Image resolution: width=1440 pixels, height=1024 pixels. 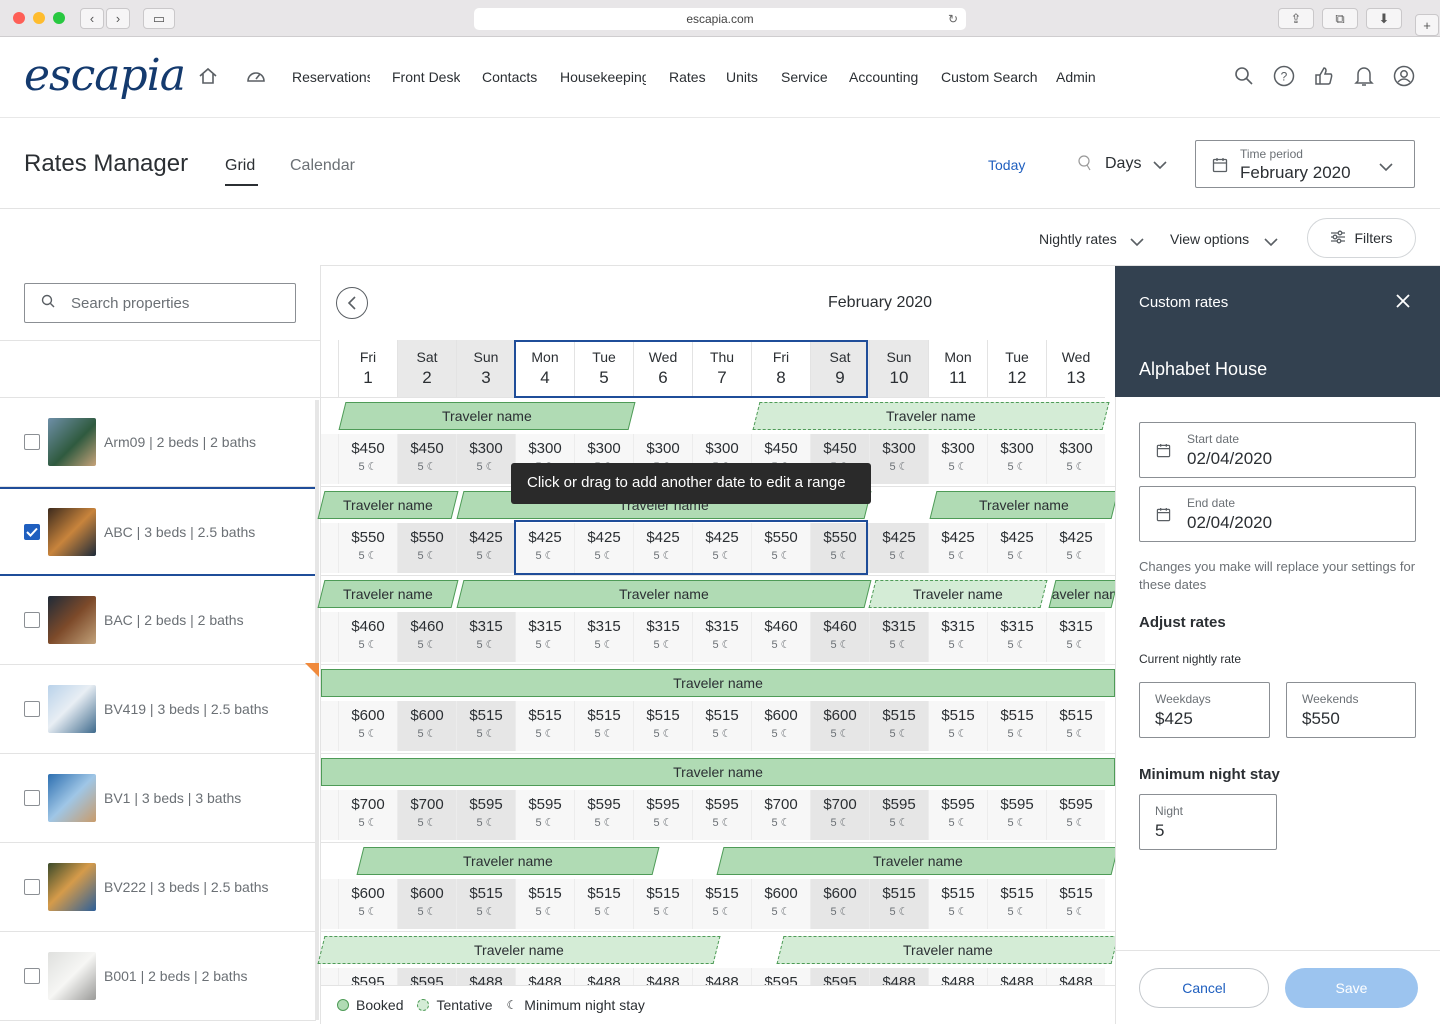 I want to click on rate-cell: $460 5 ☾, so click(x=780, y=637).